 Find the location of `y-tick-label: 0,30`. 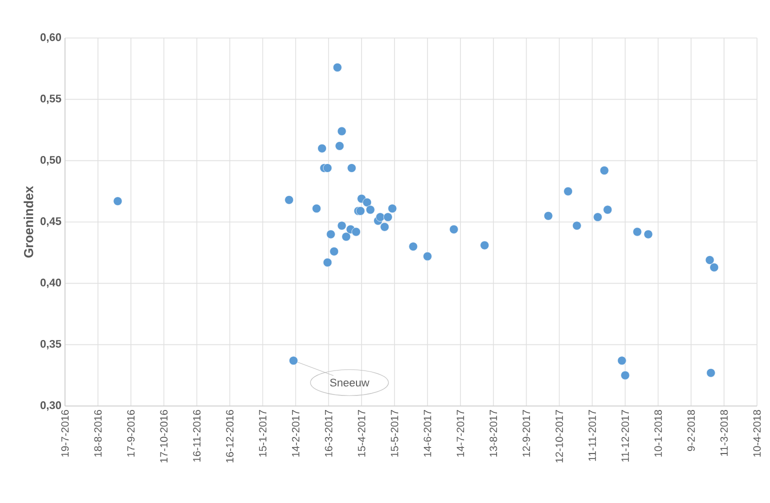

y-tick-label: 0,30 is located at coordinates (51, 406).